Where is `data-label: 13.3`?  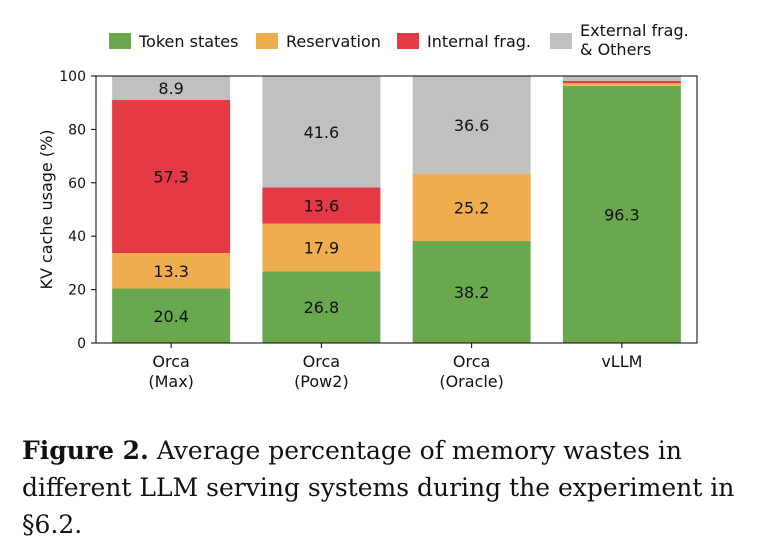
data-label: 13.3 is located at coordinates (171, 271).